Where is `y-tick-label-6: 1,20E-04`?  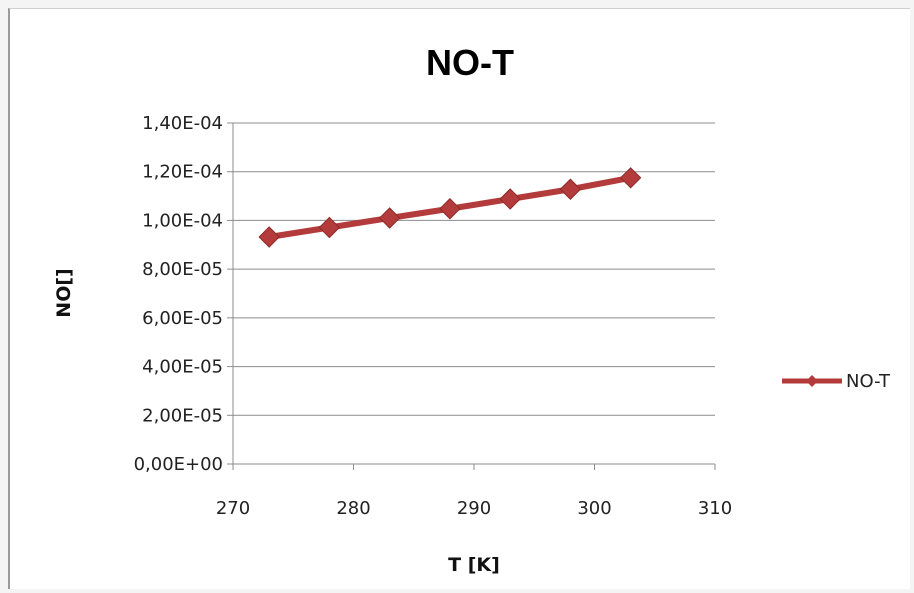 y-tick-label-6: 1,20E-04 is located at coordinates (182, 172).